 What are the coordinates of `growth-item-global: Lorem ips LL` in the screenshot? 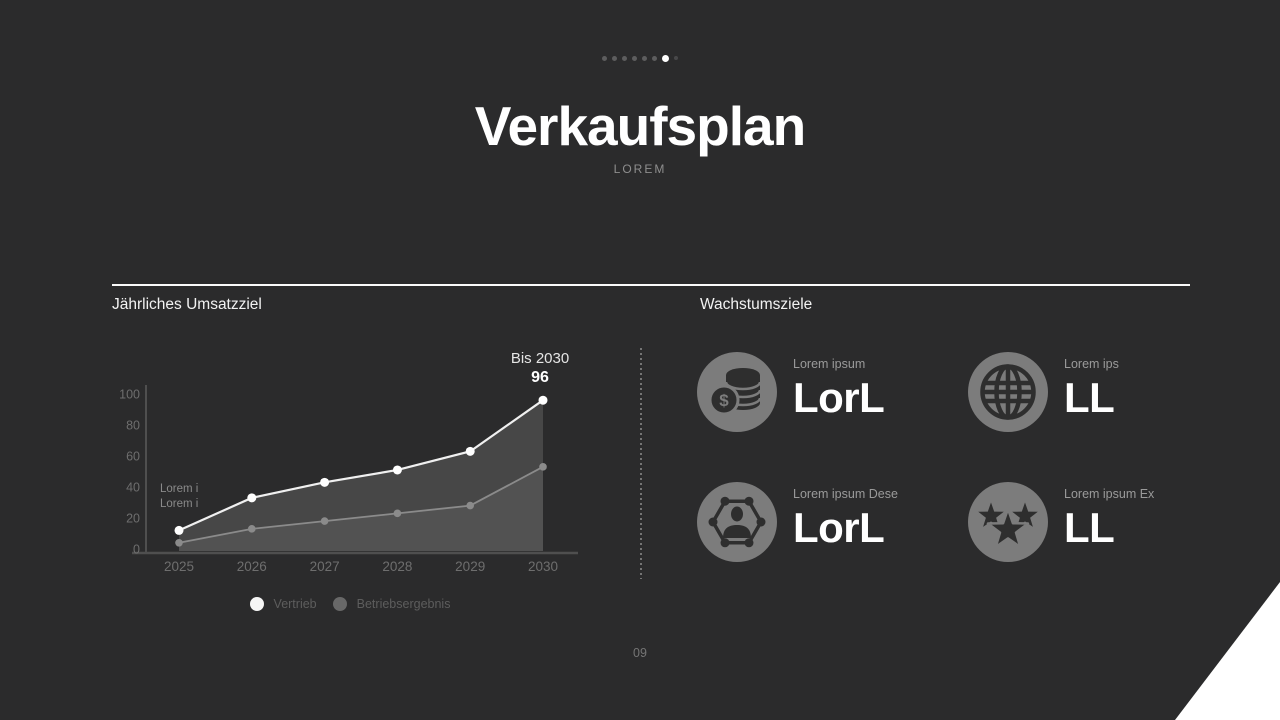 It's located at (1043, 392).